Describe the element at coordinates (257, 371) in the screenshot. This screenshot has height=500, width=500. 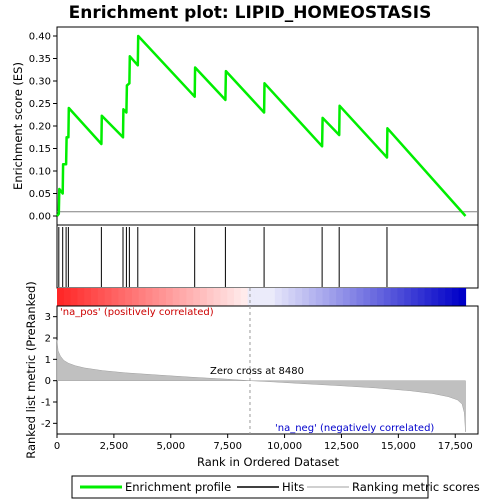
I see `zero-cross-label: Zero cross at 8480` at that location.